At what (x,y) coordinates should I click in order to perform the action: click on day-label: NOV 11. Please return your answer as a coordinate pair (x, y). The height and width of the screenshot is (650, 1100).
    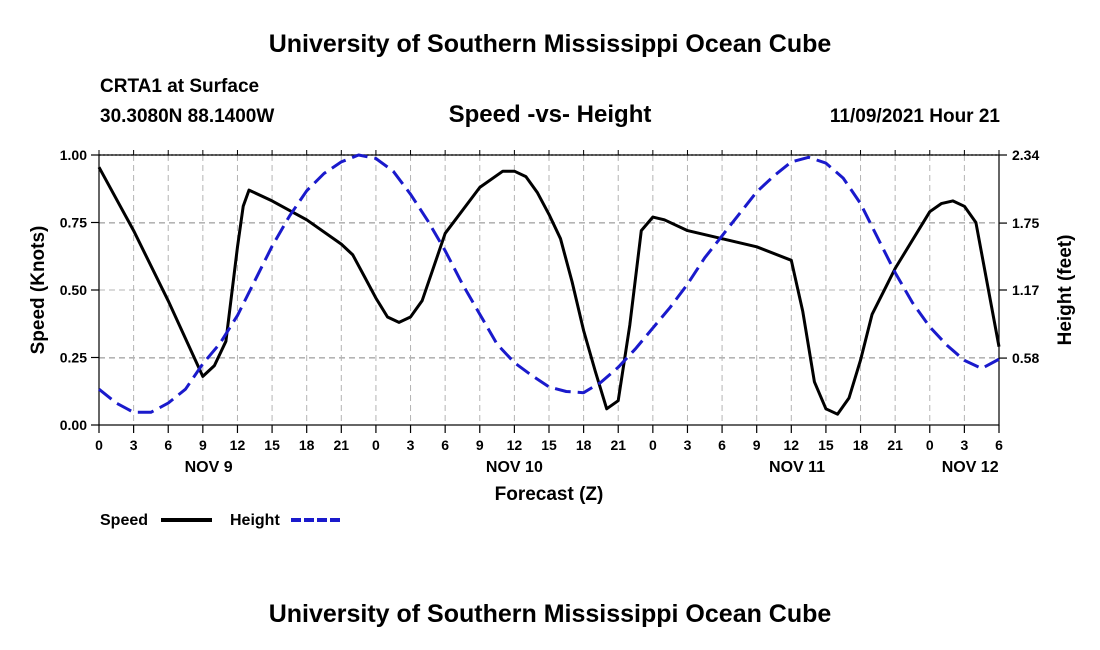
    Looking at the image, I should click on (797, 467).